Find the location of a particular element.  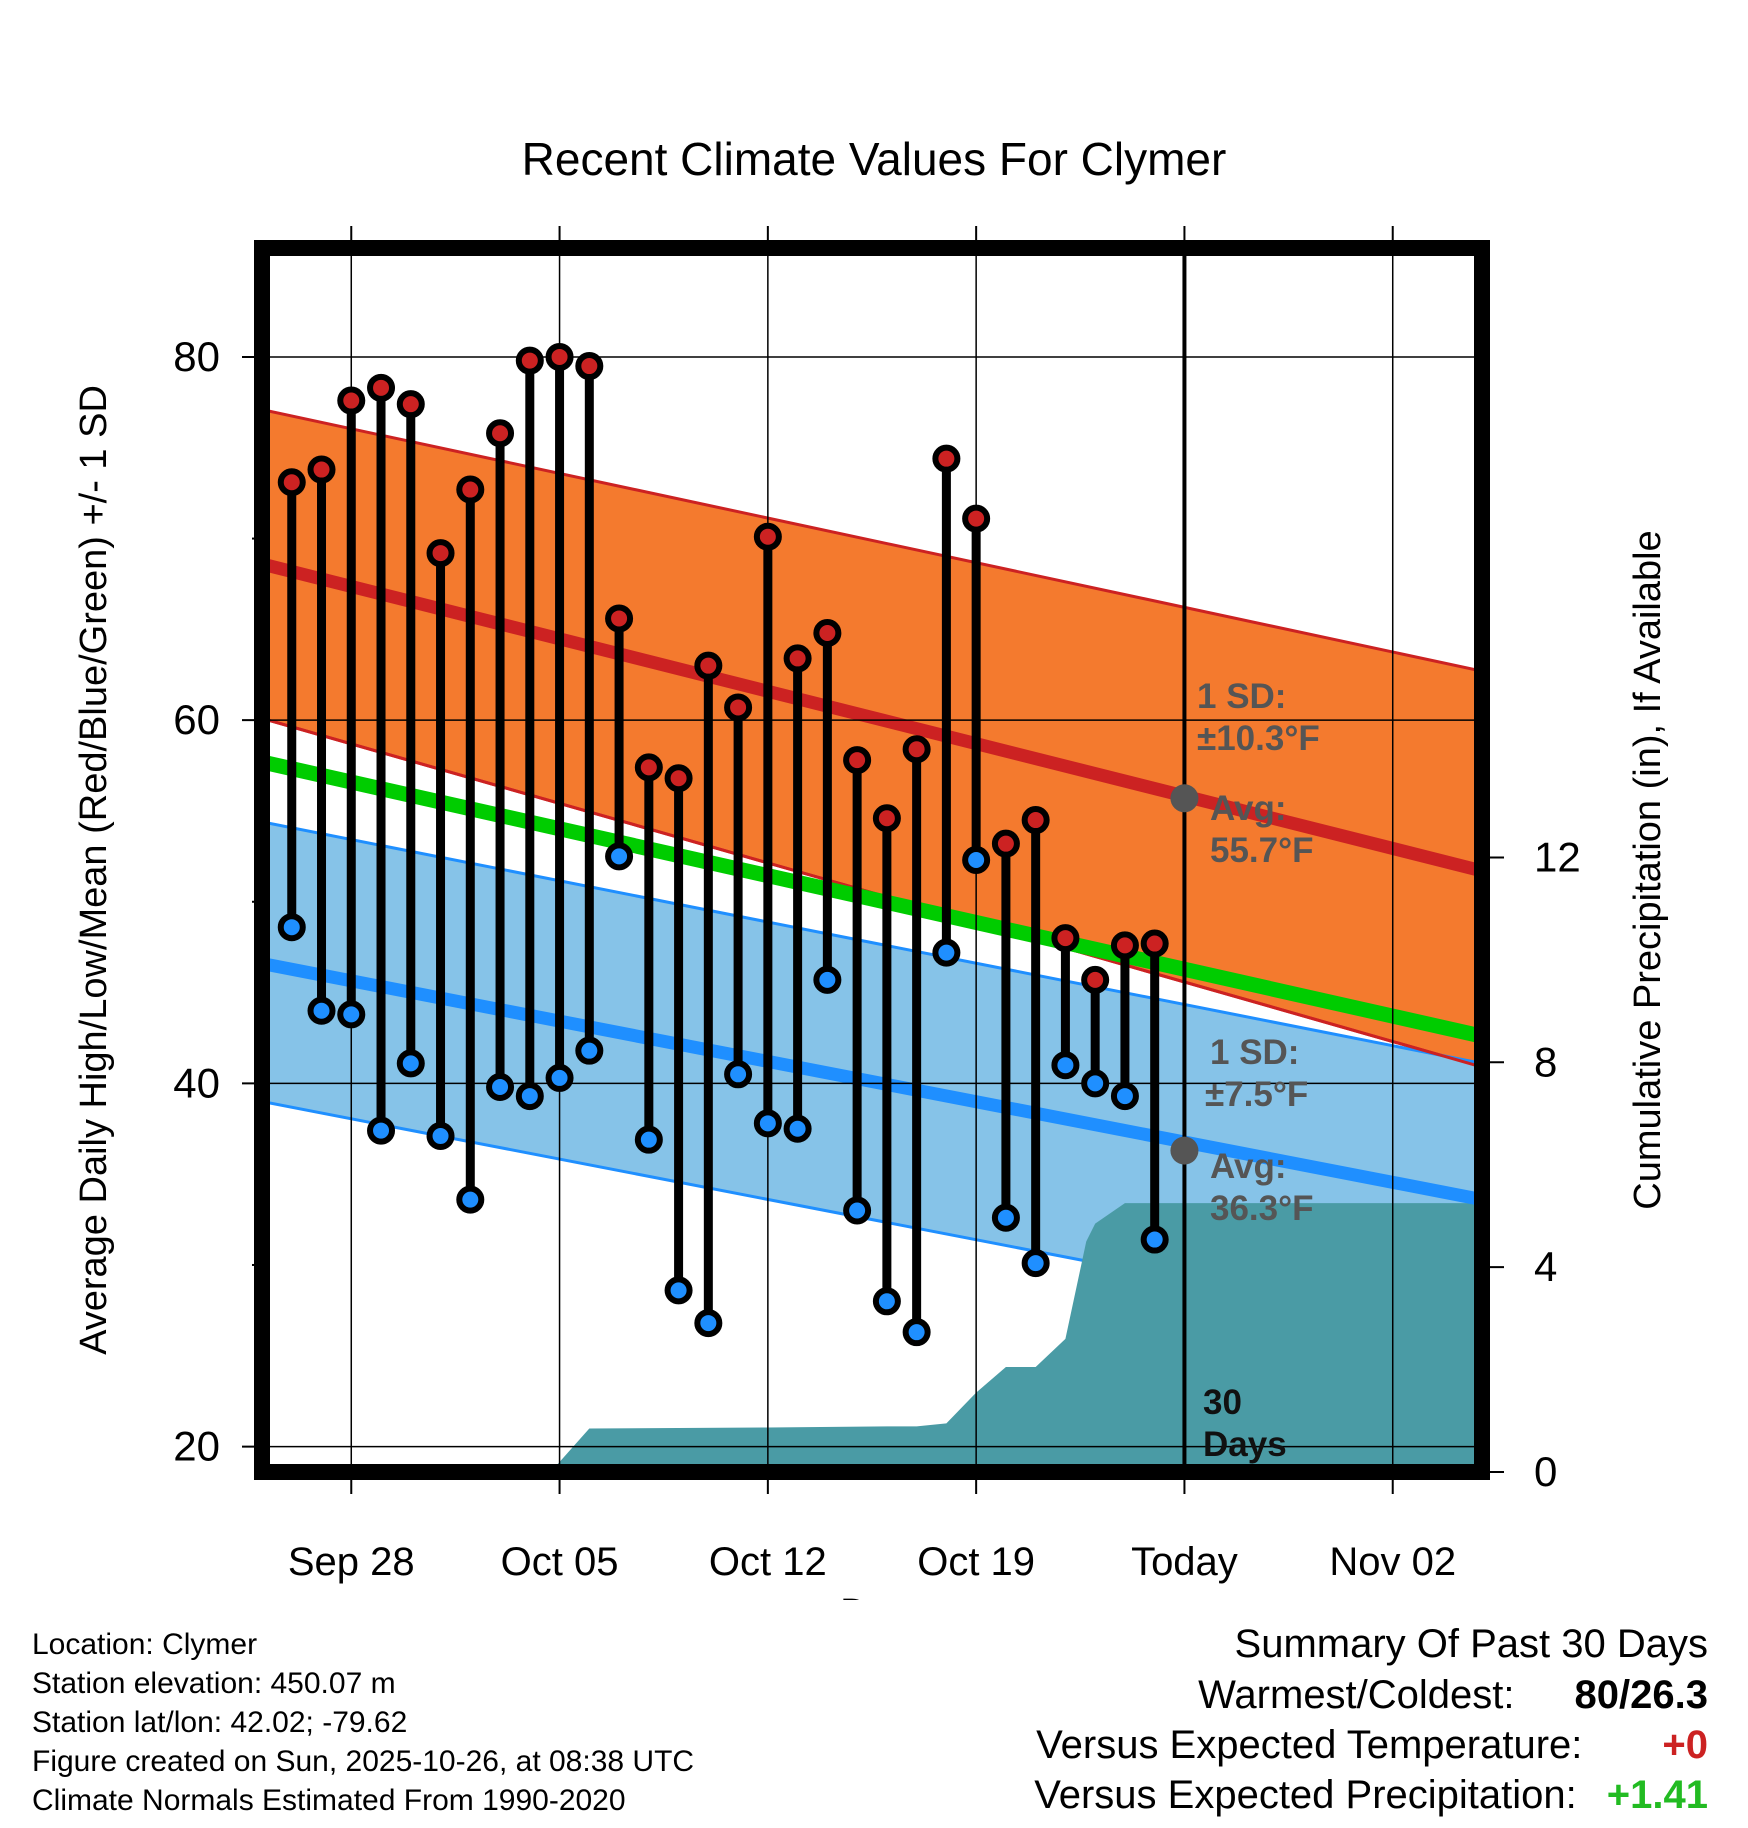

chart-title: Recent Climate Values For Clymer is located at coordinates (874, 159).